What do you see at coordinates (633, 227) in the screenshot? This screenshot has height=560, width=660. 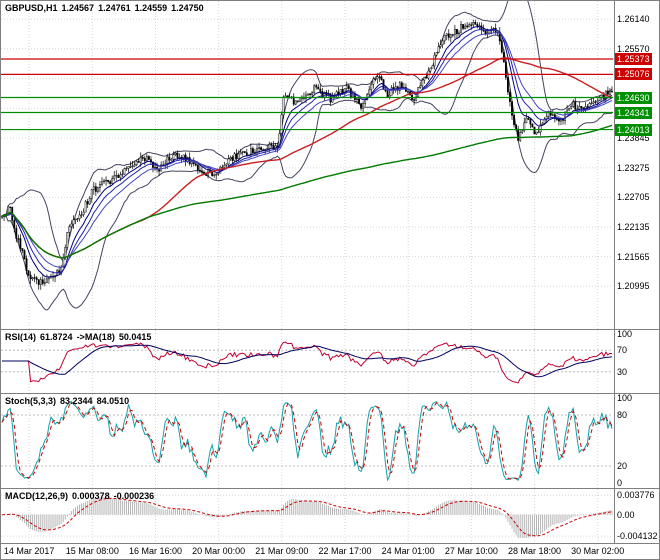 I see `price-axis-label: 1.22135` at bounding box center [633, 227].